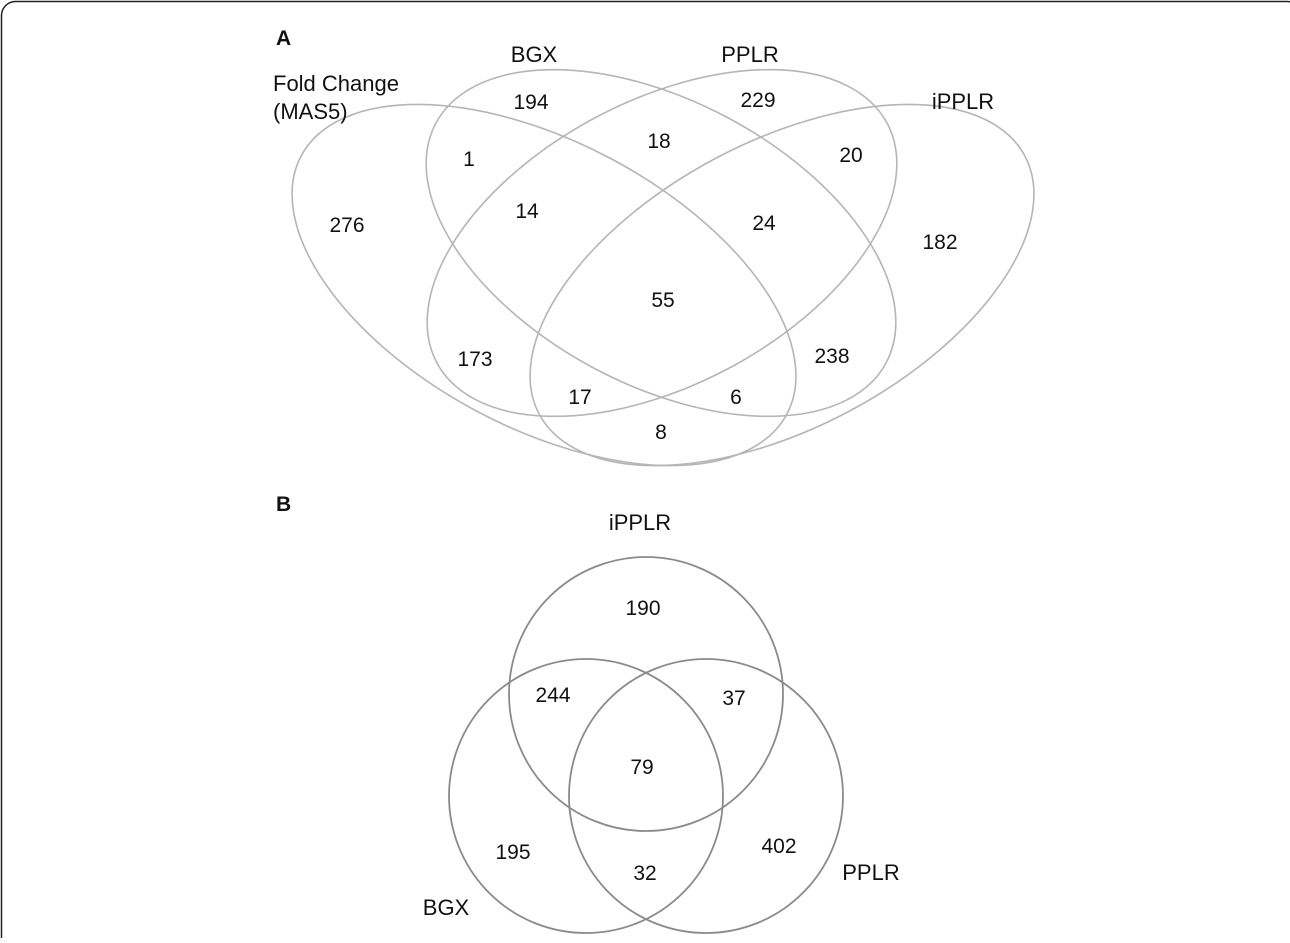  I want to click on set-label-pplr: PPLR, so click(749, 54).